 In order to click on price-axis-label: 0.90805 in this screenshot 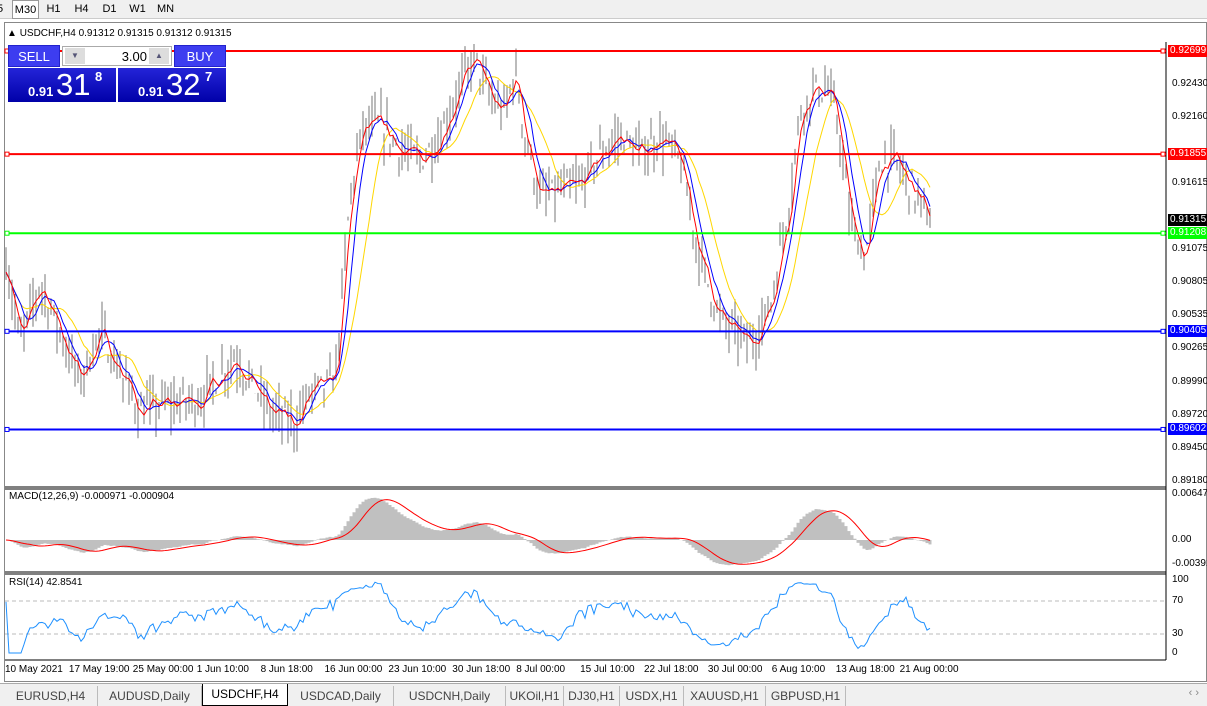, I will do `click(1189, 282)`.